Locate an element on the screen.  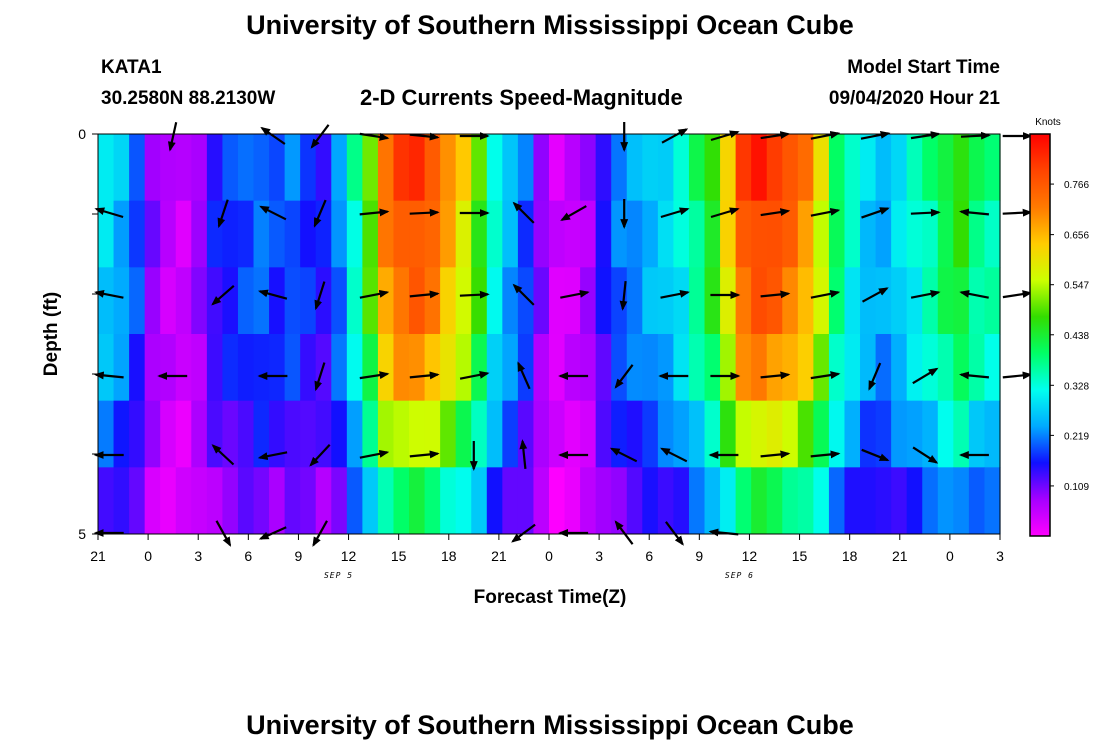
station-coordinates: 30.2580N 88.2130W is located at coordinates (188, 98).